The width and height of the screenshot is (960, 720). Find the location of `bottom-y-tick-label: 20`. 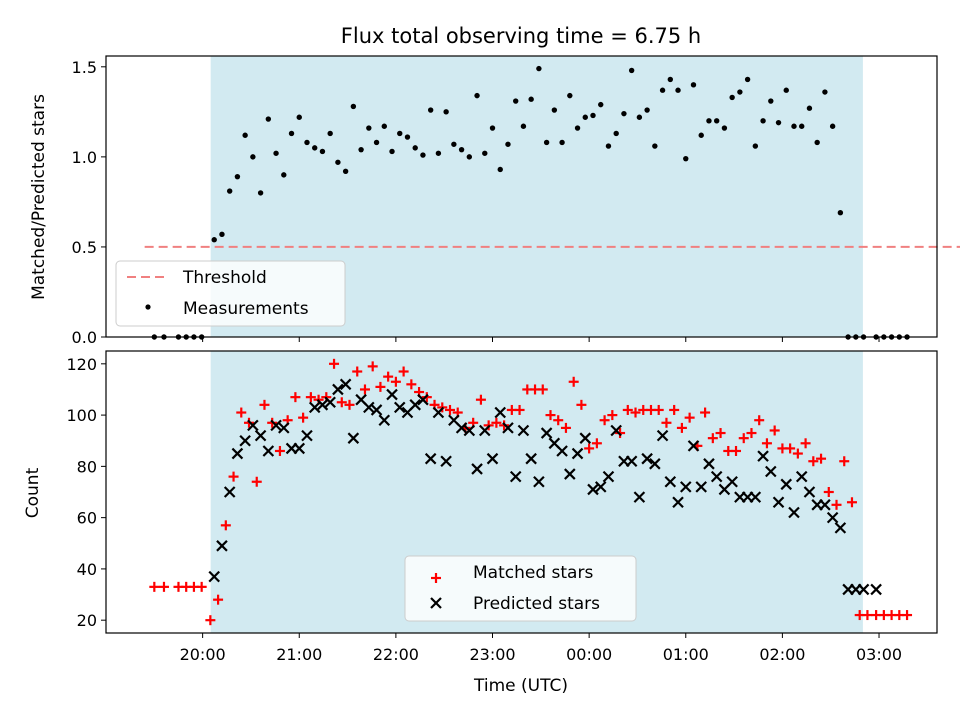

bottom-y-tick-label: 20 is located at coordinates (87, 620).